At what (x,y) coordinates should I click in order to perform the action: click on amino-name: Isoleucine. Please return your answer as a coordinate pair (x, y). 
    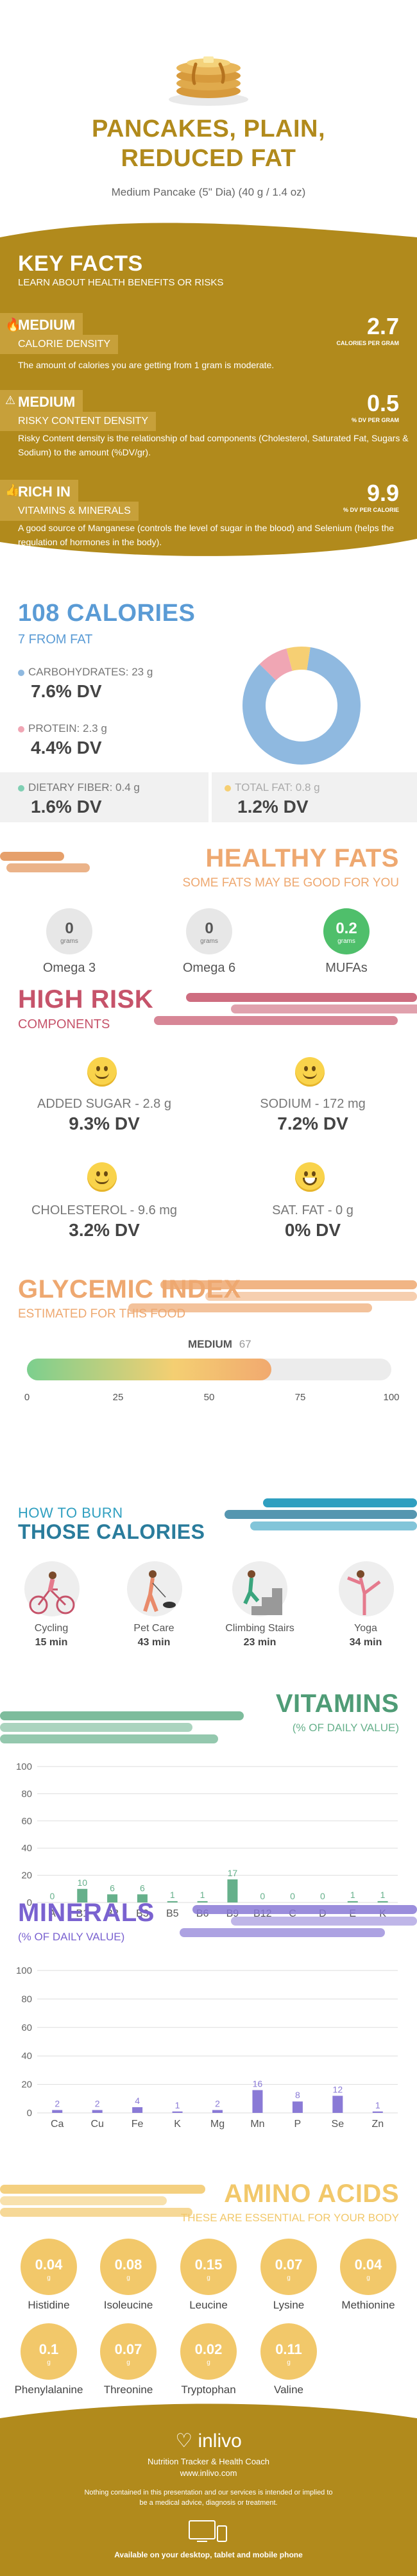
    Looking at the image, I should click on (128, 2305).